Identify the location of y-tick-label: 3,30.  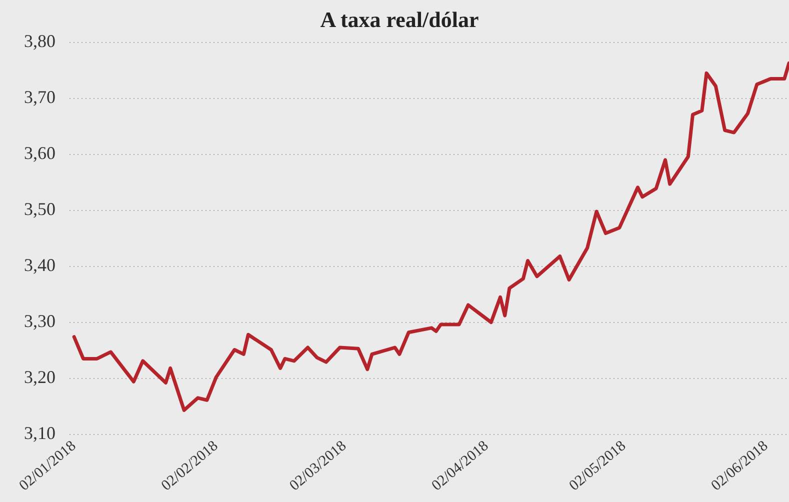
(40, 321).